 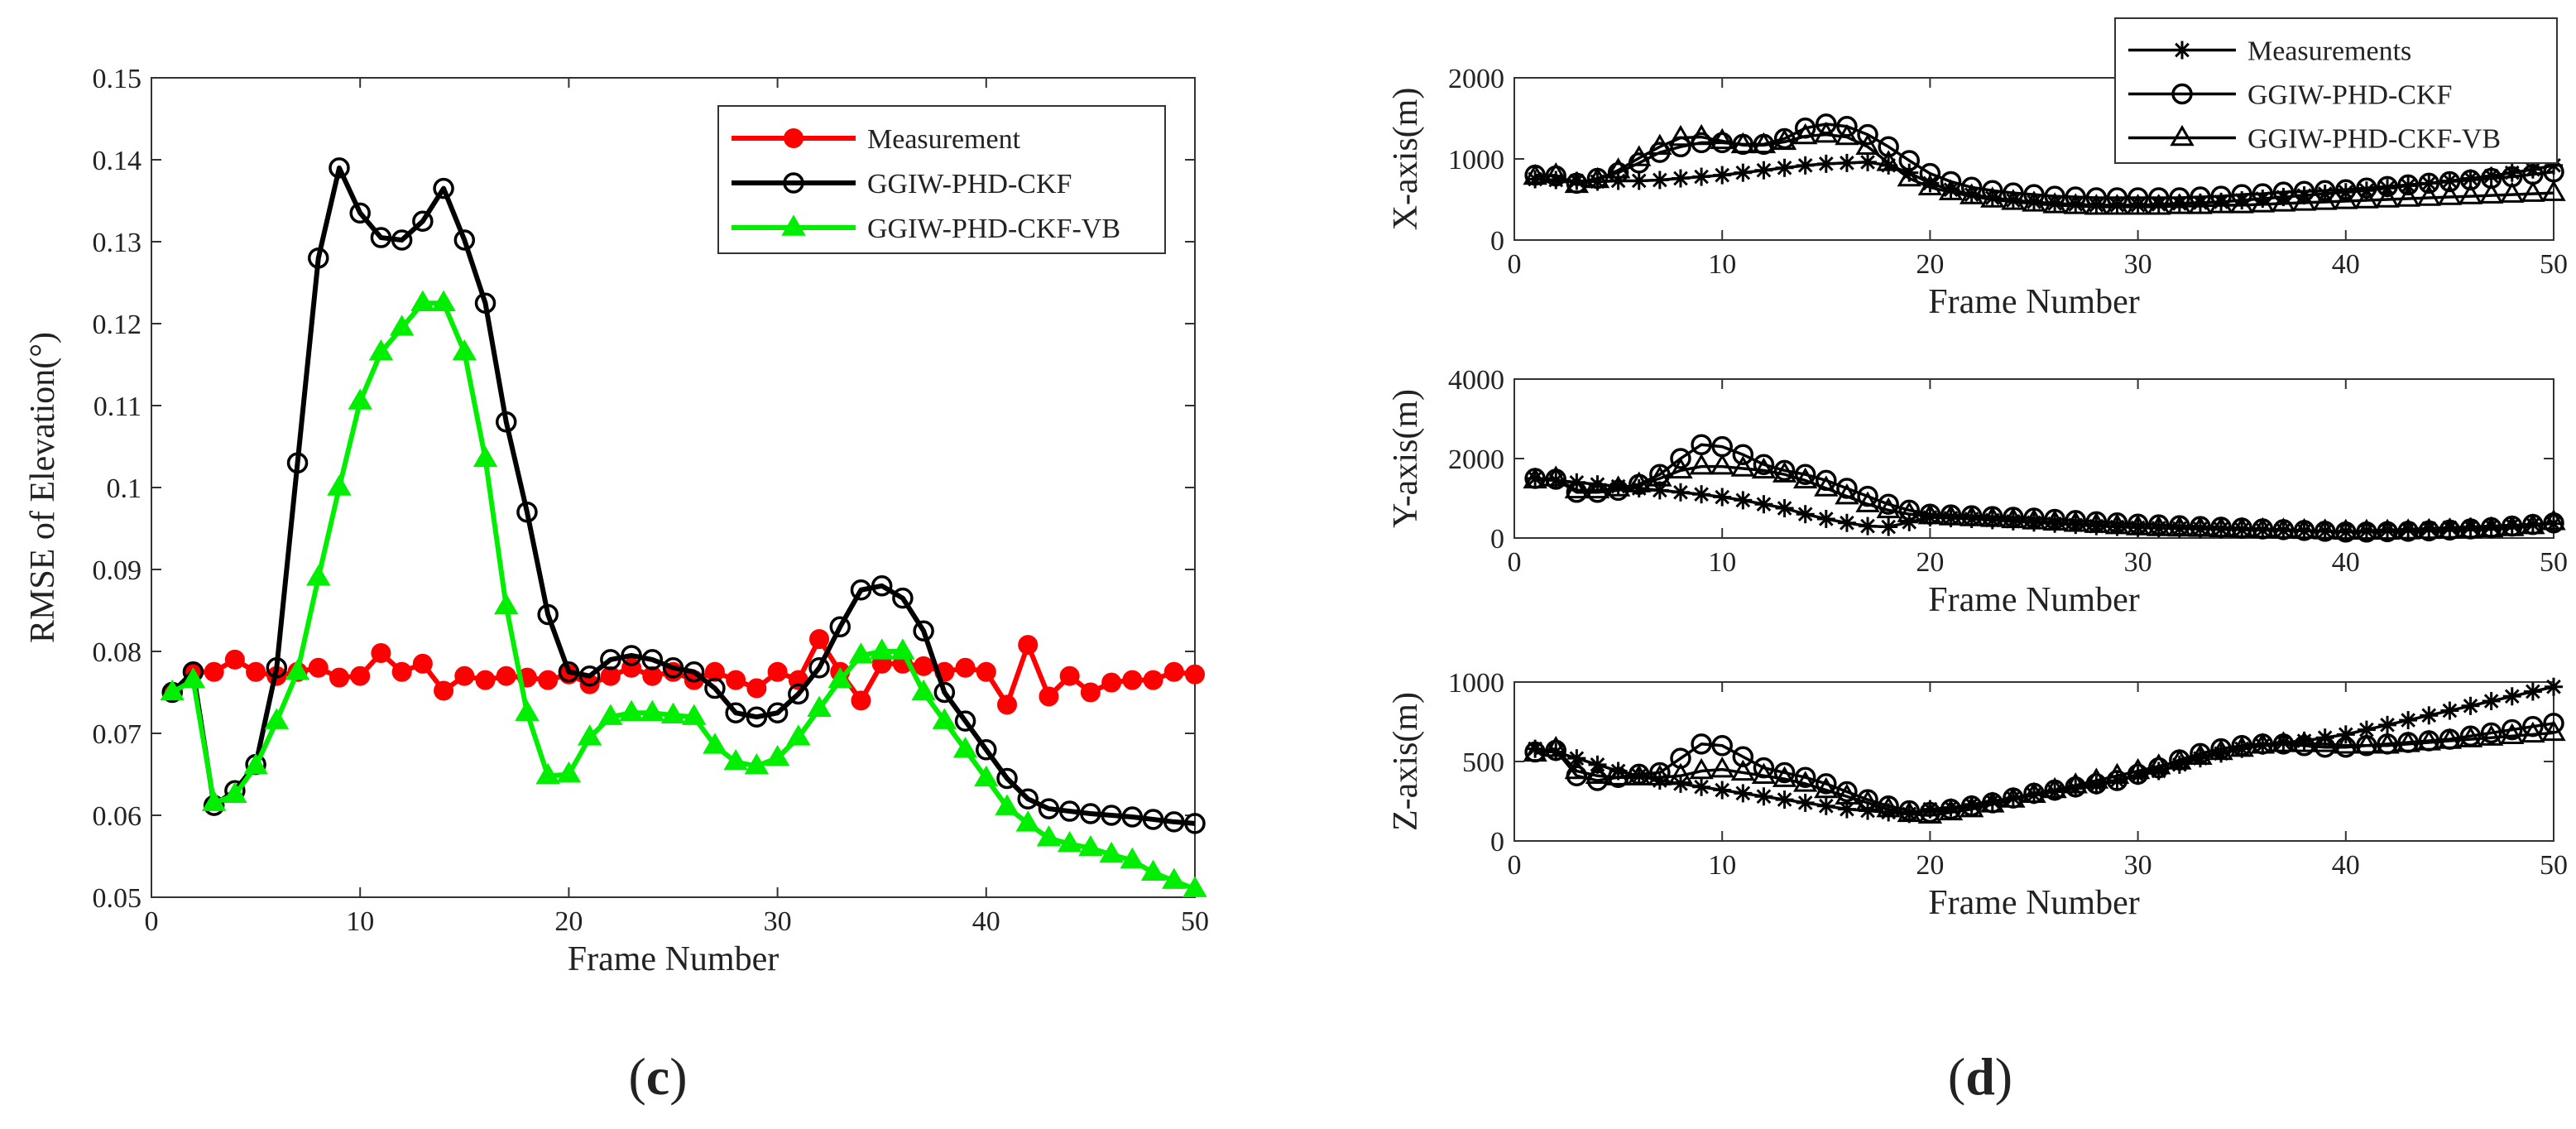 What do you see at coordinates (124, 488) in the screenshot?
I see `y-tick-label: 0.1` at bounding box center [124, 488].